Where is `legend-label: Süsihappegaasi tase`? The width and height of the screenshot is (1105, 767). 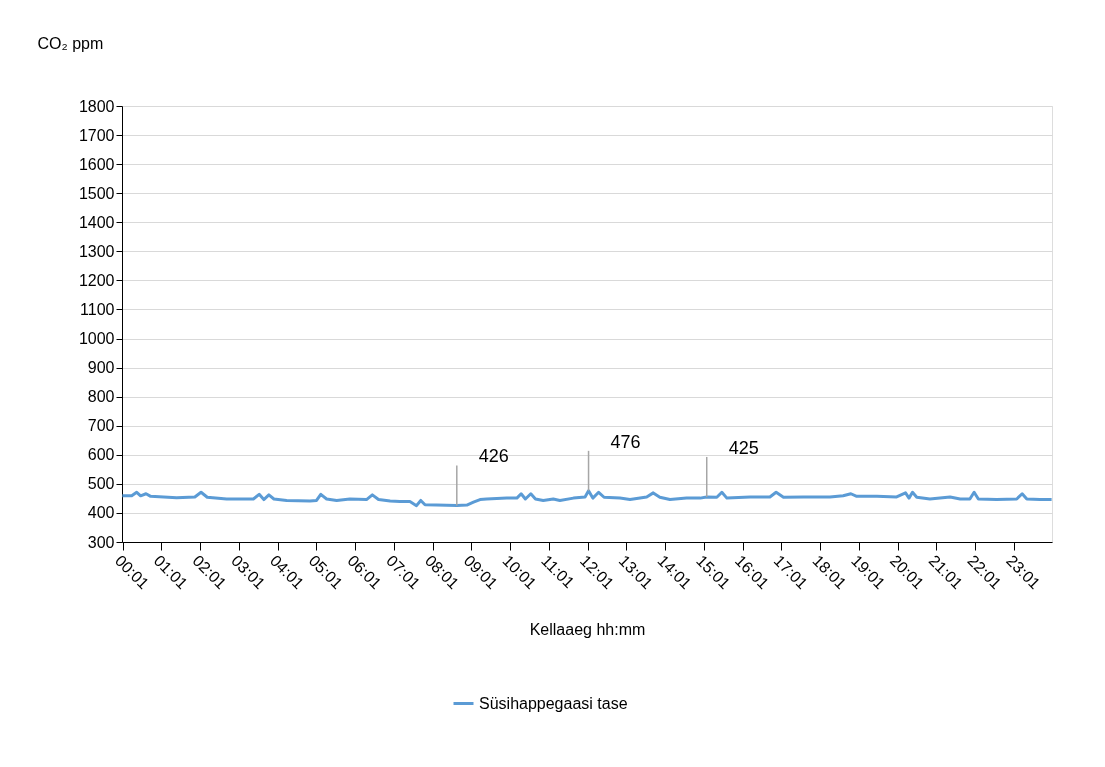
legend-label: Süsihappegaasi tase is located at coordinates (553, 703).